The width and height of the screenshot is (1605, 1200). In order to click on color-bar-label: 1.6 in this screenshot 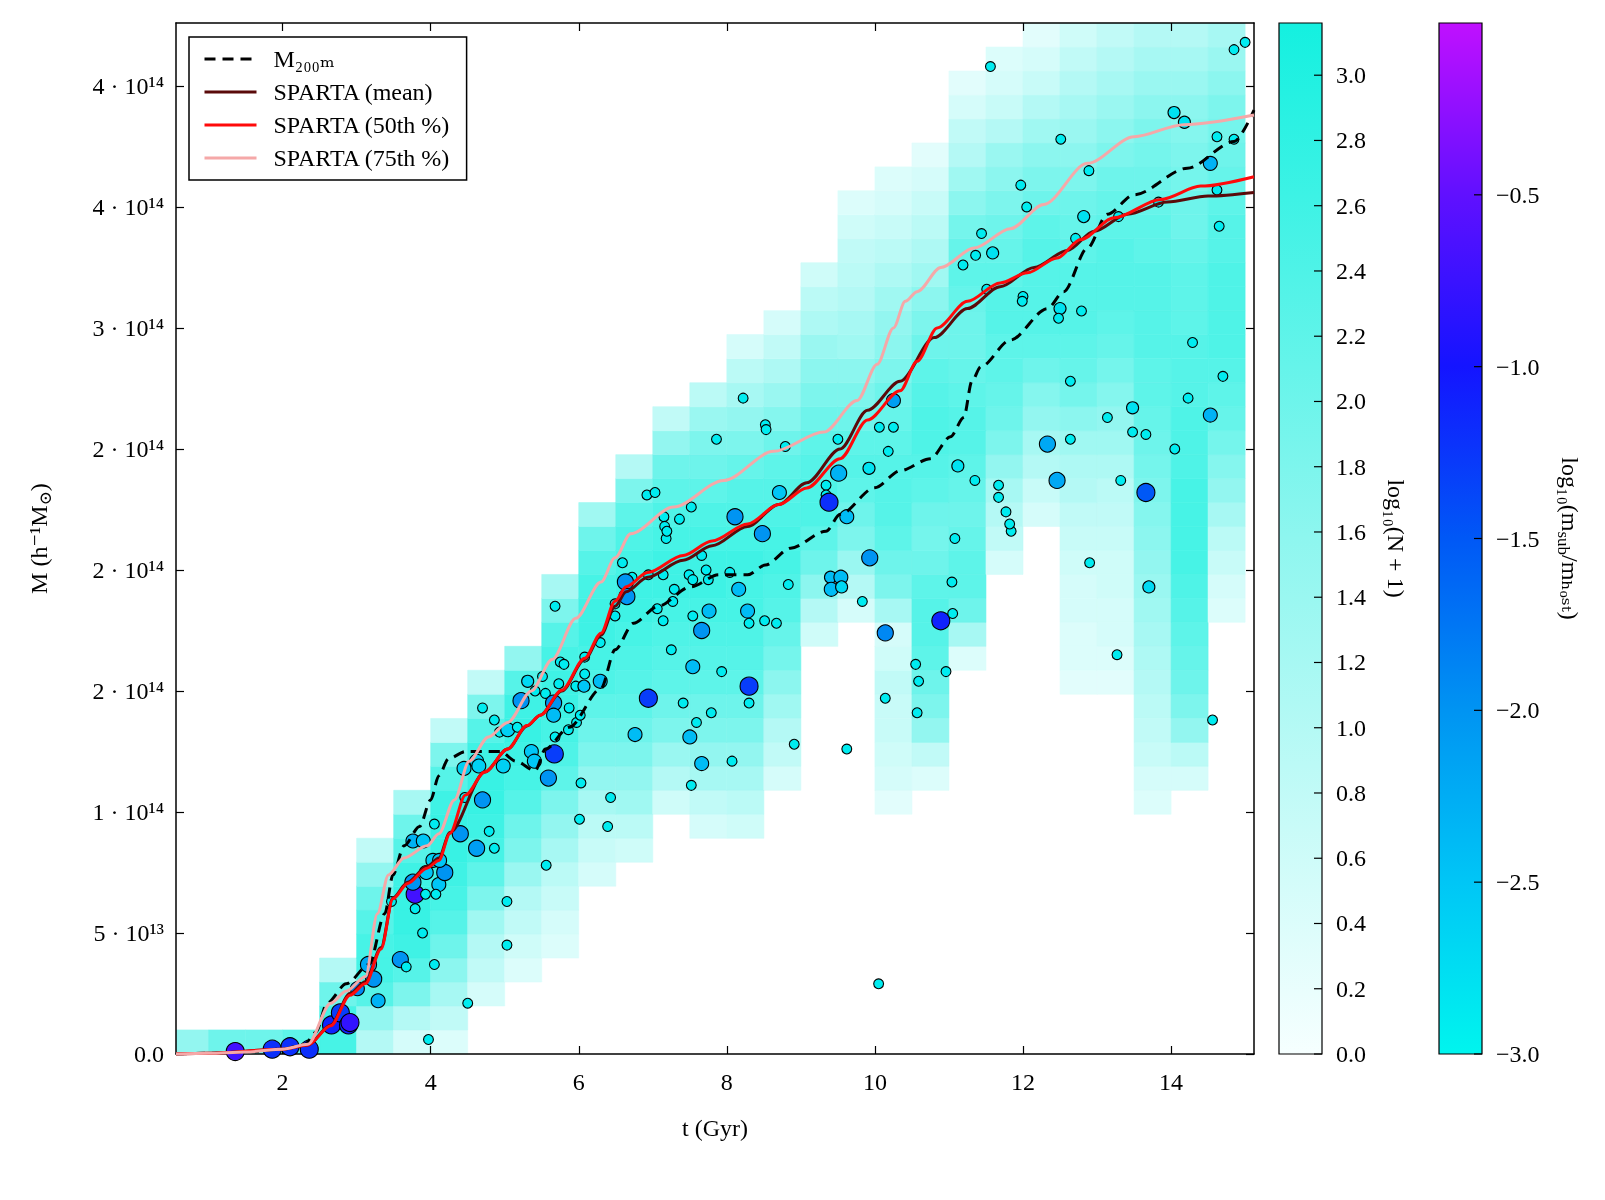, I will do `click(1351, 531)`.